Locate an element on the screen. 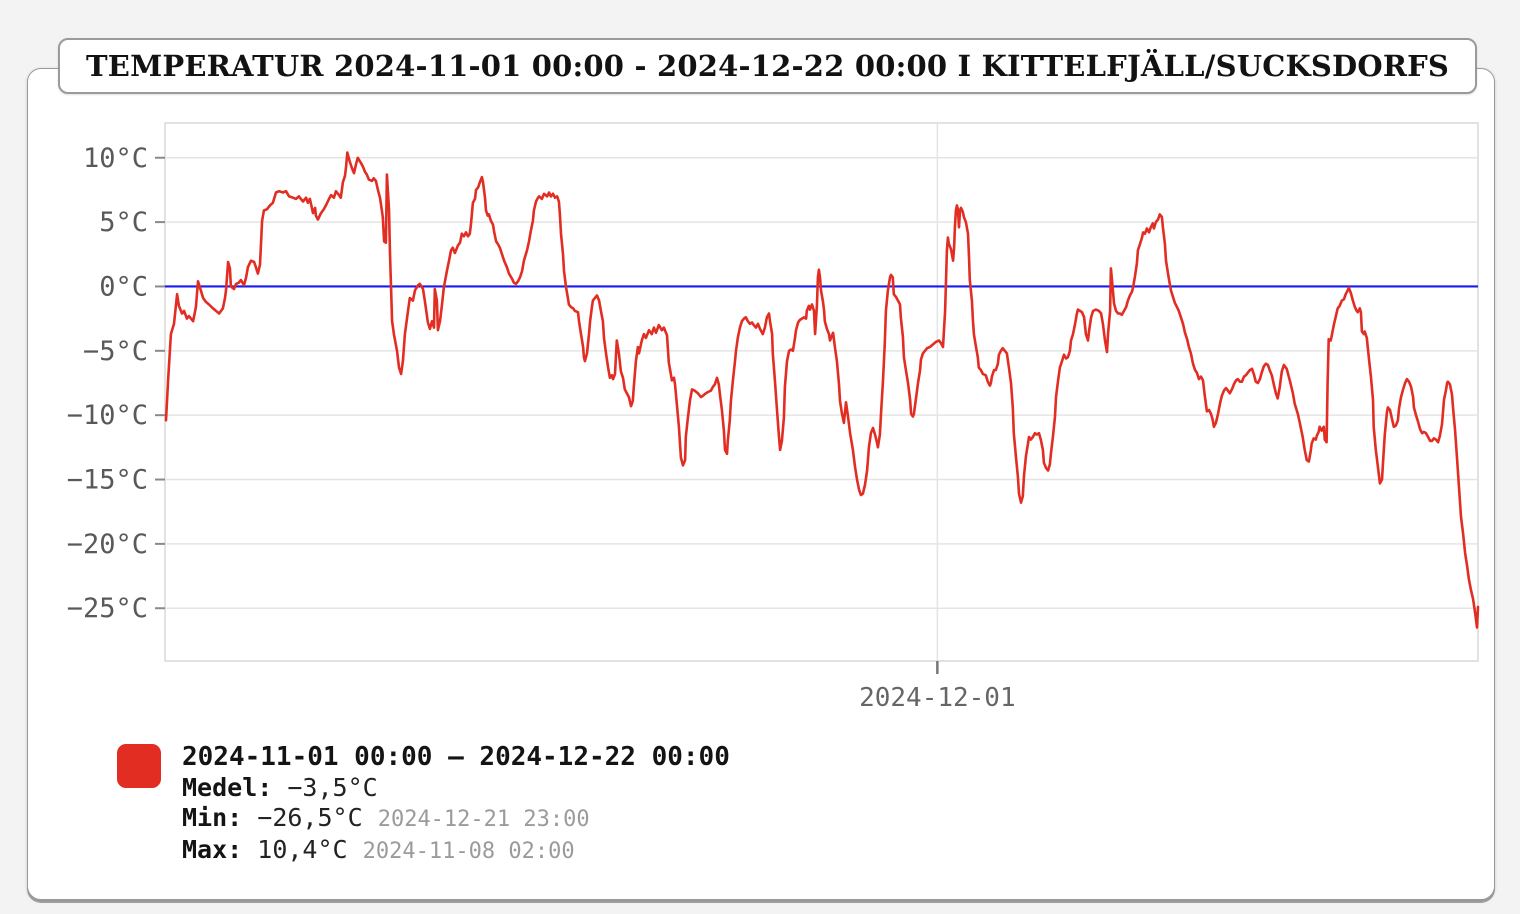  min-label: Min: is located at coordinates (212, 817).